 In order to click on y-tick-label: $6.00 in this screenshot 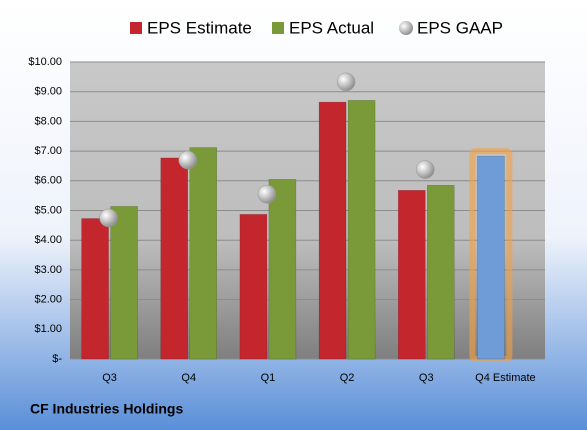, I will do `click(48, 181)`.